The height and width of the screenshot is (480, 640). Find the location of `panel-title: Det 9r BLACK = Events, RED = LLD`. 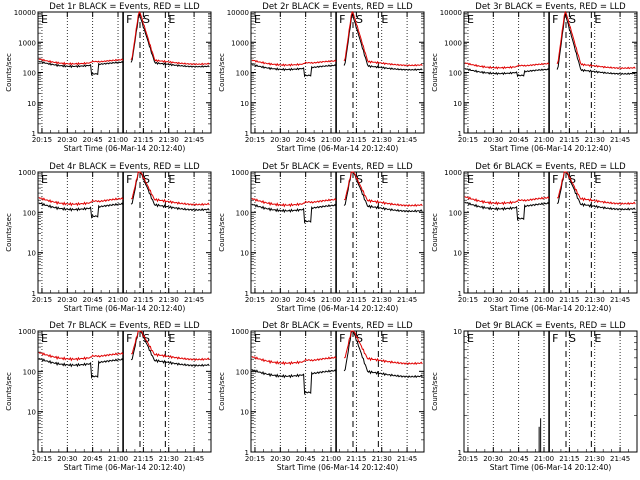

panel-title: Det 9r BLACK = Events, RED = LLD is located at coordinates (550, 326).